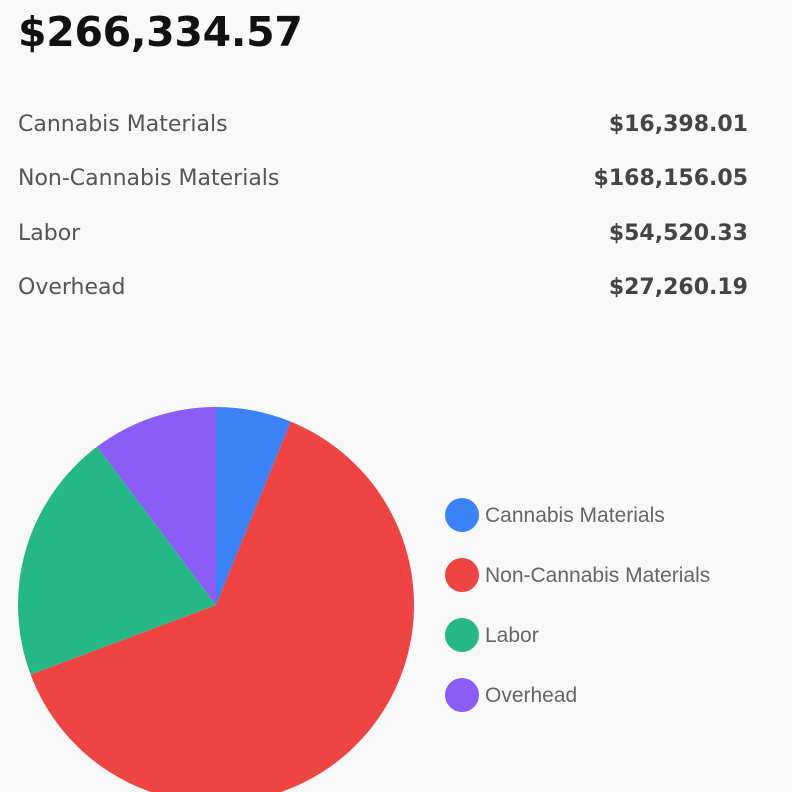 The width and height of the screenshot is (792, 792). Describe the element at coordinates (383, 233) in the screenshot. I see `cost-row-labor: Labor $54,520.33` at that location.